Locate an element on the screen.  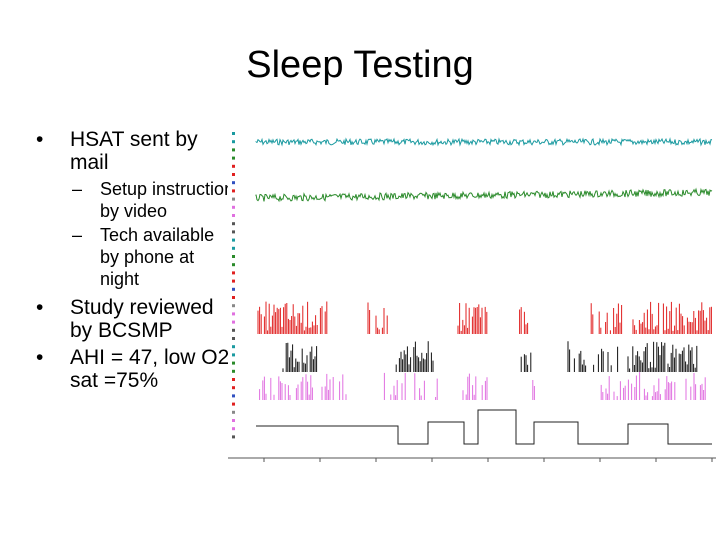
bullet-text: Study reviewed by BCSMP is located at coordinates (142, 319).